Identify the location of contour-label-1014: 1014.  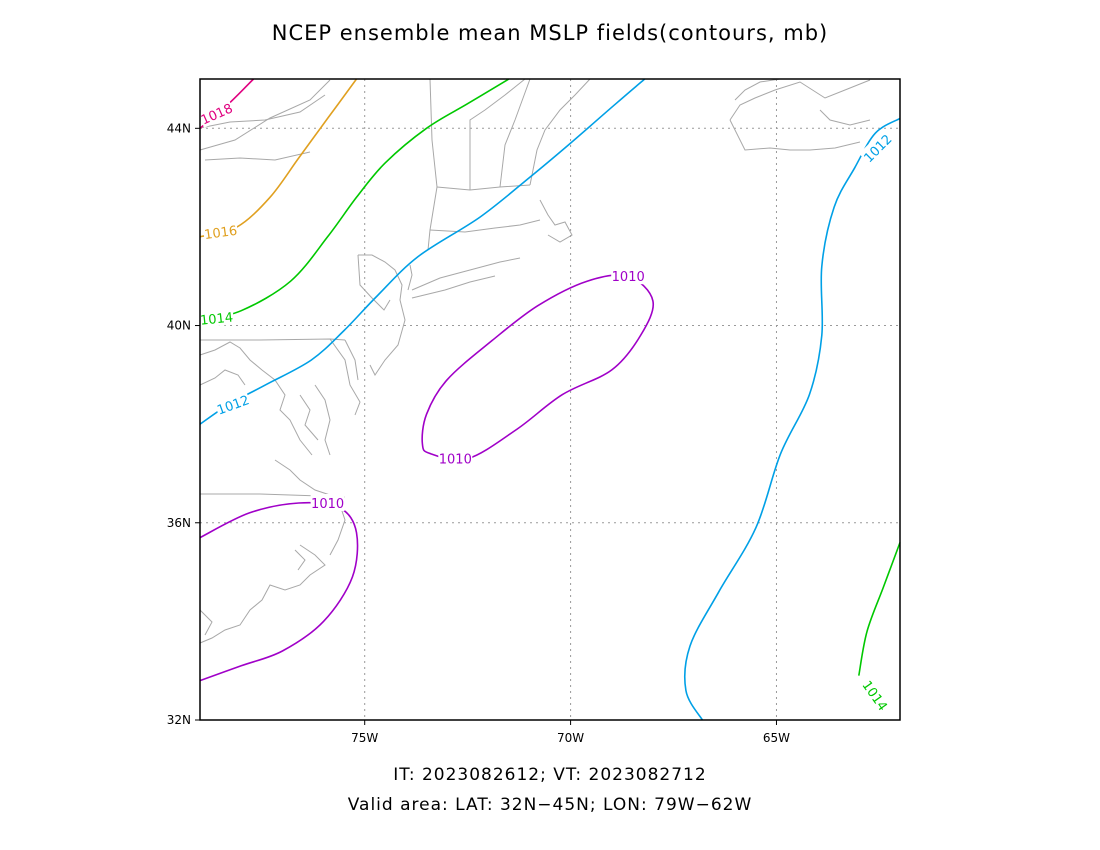
(216, 318).